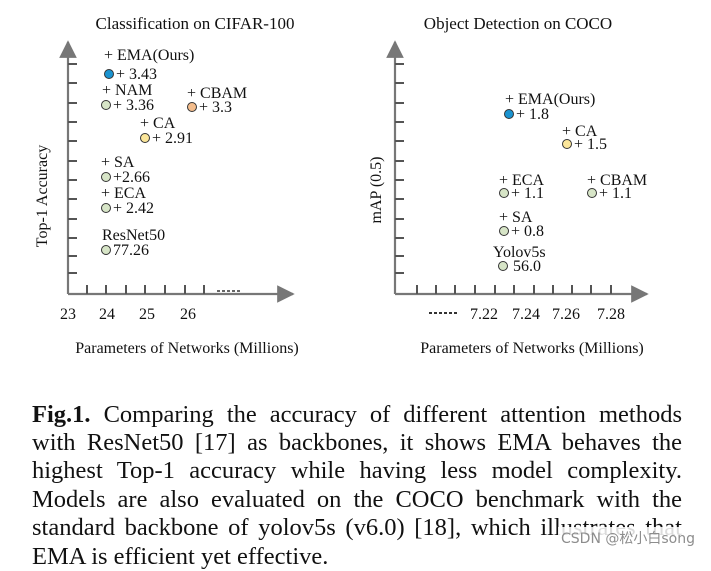  I want to click on point-ema-ours: + EMA(Ours) + 1.8, so click(549, 107).